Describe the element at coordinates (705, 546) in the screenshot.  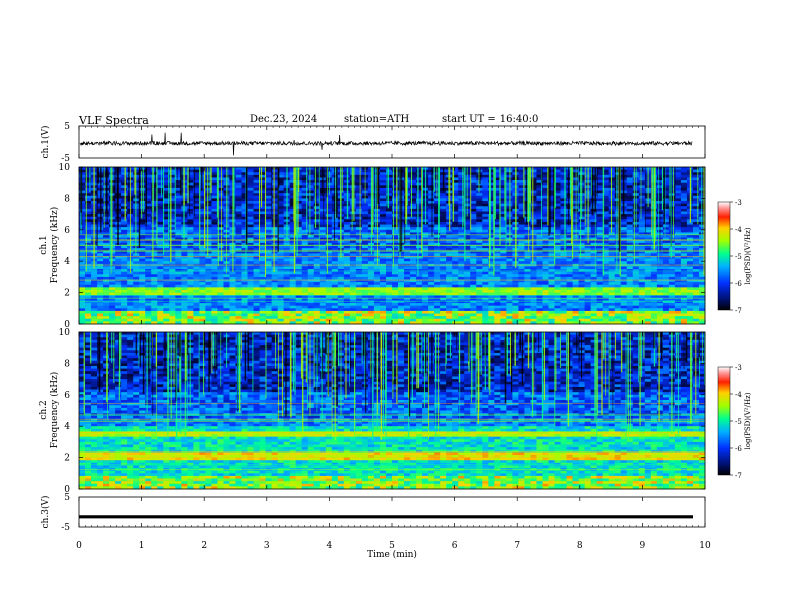
I see `x-tick-label: 10` at that location.